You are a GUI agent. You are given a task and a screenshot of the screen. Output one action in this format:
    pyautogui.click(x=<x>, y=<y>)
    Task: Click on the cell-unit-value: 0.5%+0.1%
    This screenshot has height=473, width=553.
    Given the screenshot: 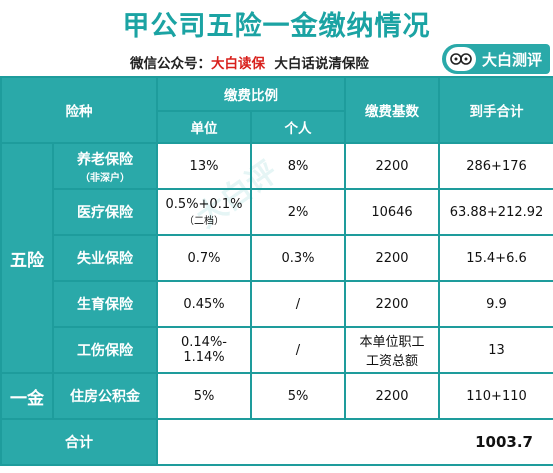 What is the action you would take?
    pyautogui.click(x=204, y=204)
    